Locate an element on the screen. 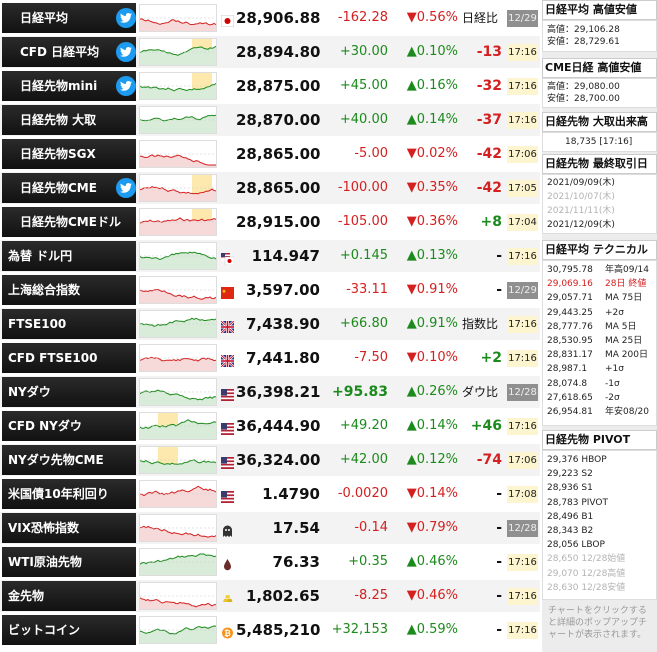  nikkei-diff: +8 is located at coordinates (491, 222).